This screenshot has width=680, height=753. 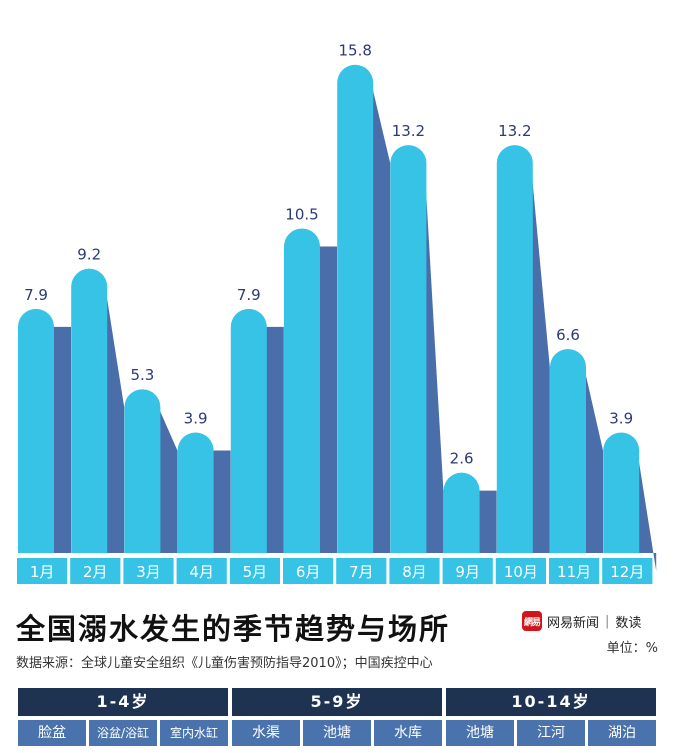 I want to click on age-group-header: 10-14岁, so click(x=551, y=702).